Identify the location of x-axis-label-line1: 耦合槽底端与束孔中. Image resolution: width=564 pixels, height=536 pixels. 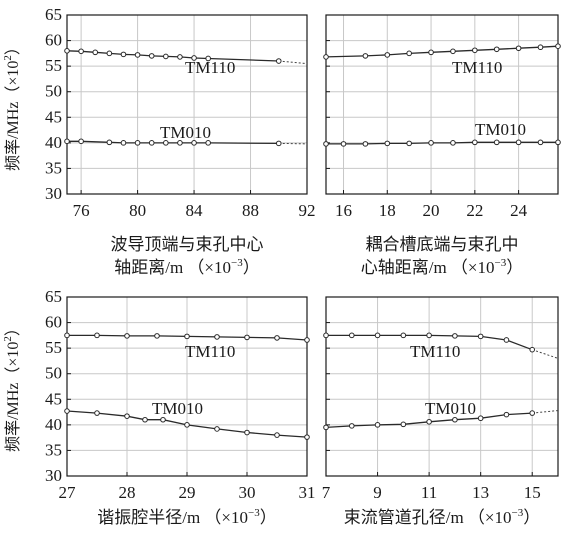
(442, 244).